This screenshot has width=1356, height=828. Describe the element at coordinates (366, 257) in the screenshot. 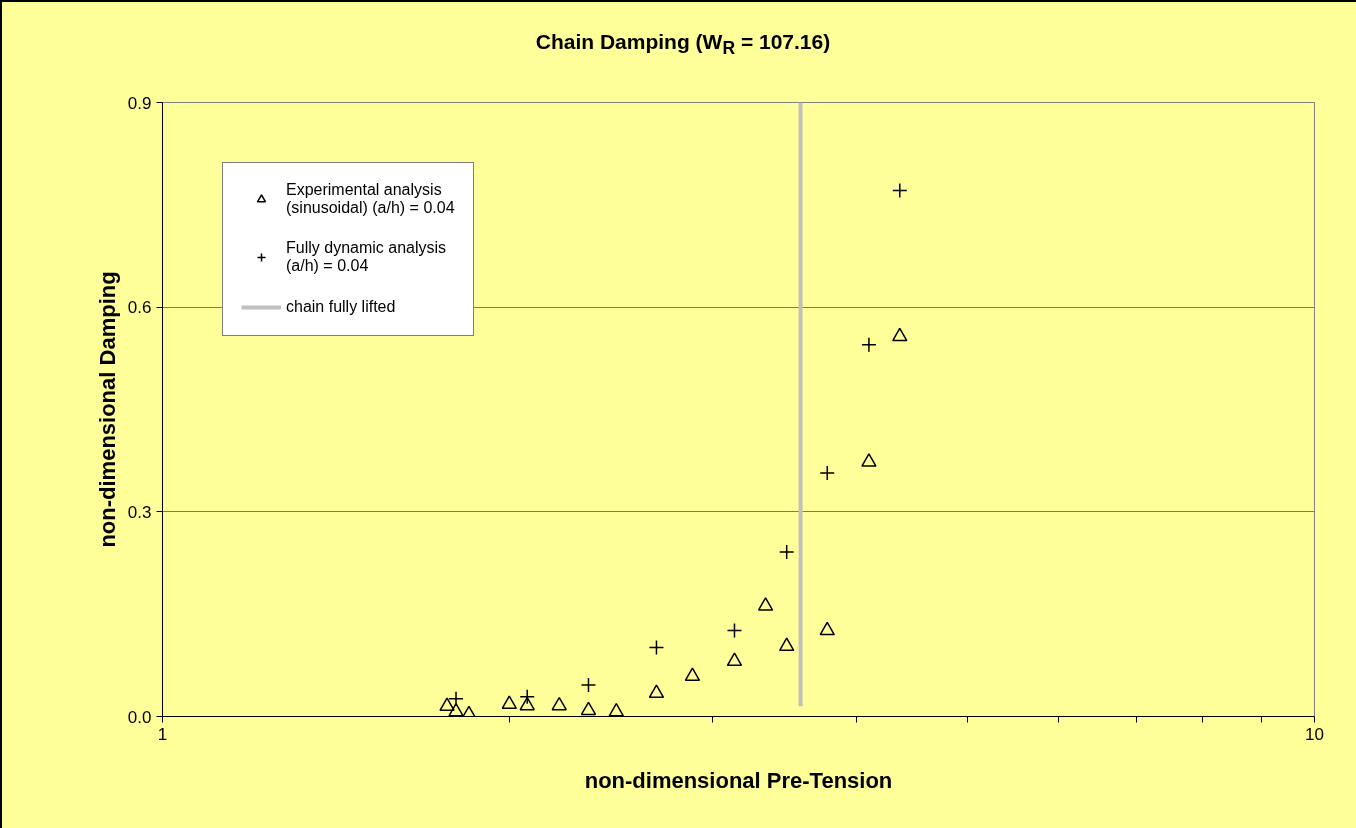

I see `legend-label: Fully dynamic analysis (a/h) = 0.04` at that location.